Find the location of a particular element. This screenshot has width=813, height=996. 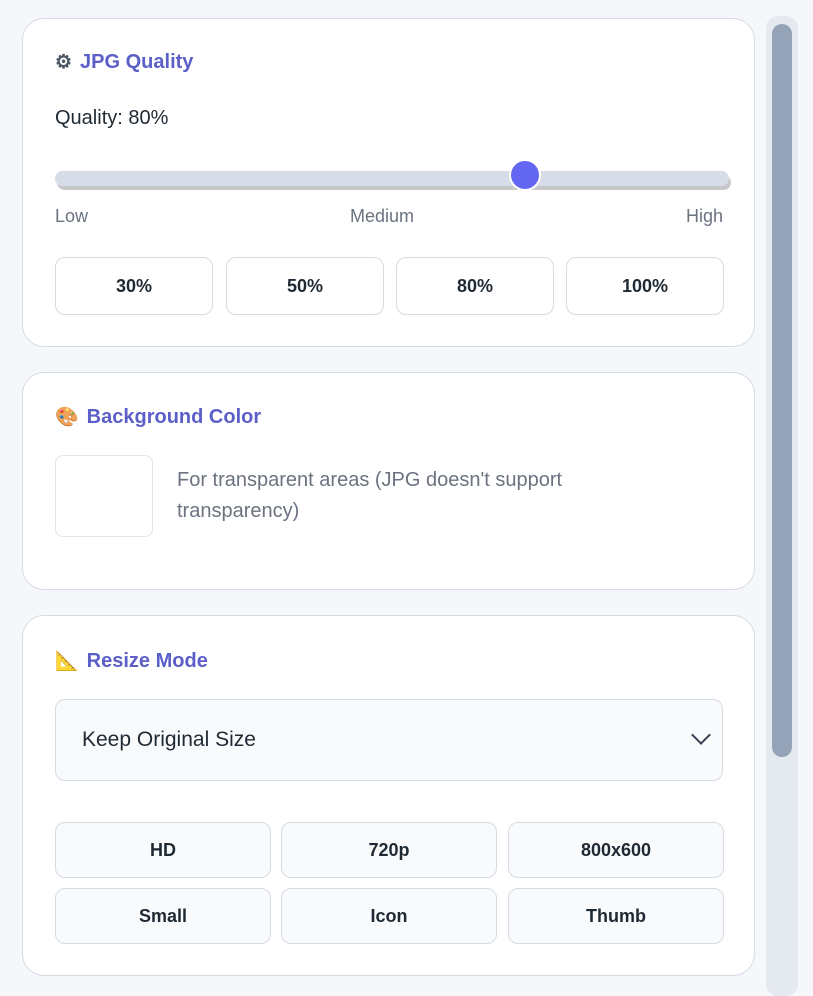

triangular-ruler-icon: 📐 is located at coordinates (67, 661).